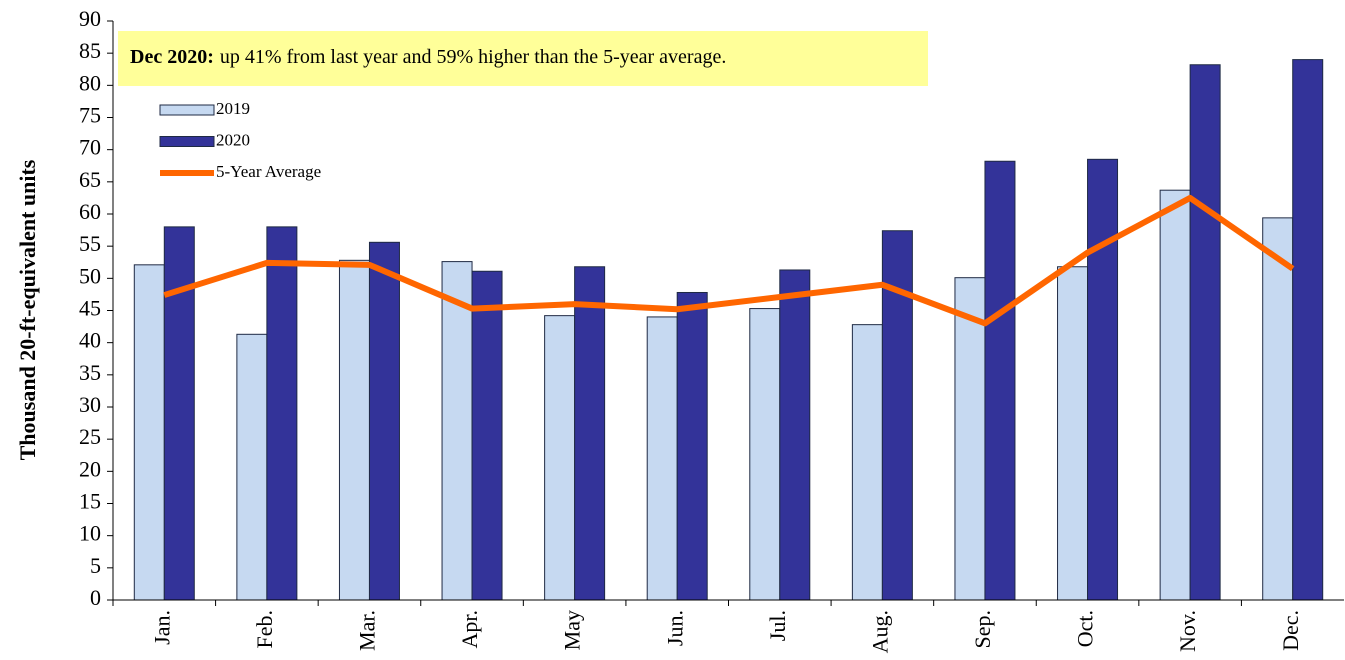  Describe the element at coordinates (95, 565) in the screenshot. I see `y-tick-label: 5` at that location.